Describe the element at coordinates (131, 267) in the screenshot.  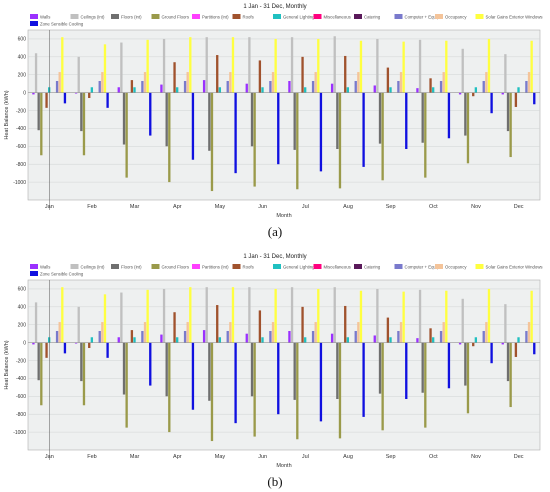
I see `legend-label: Floors (int)` at that location.